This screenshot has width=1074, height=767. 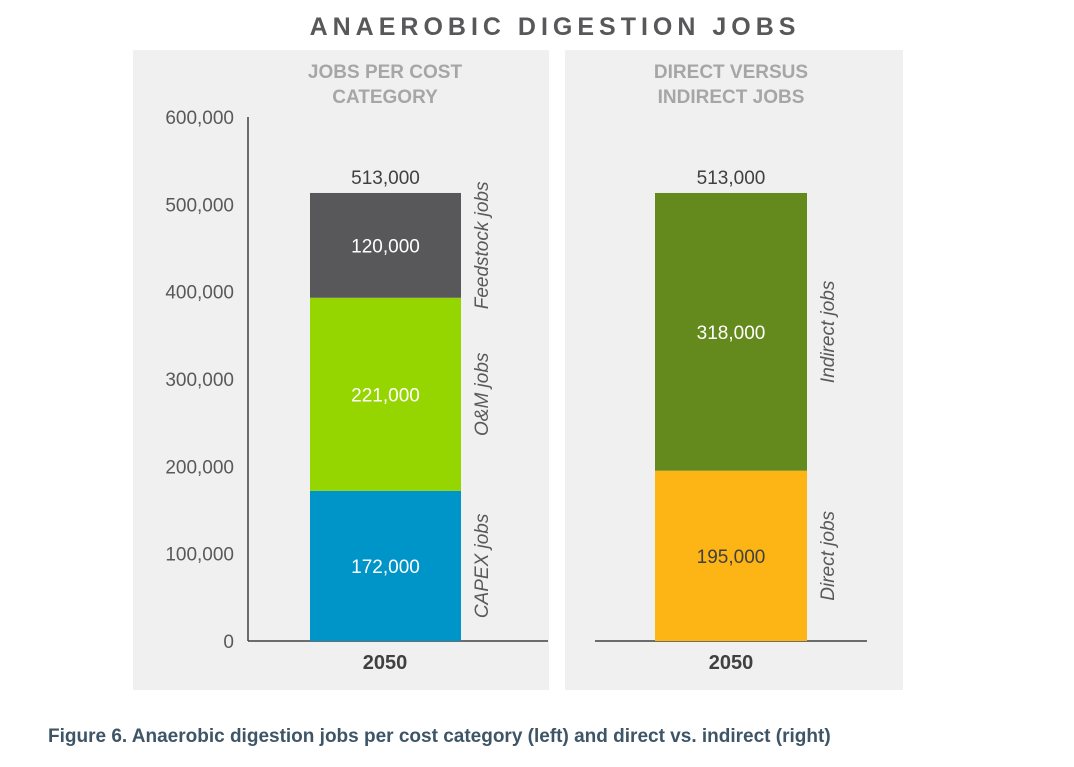 What do you see at coordinates (199, 118) in the screenshot?
I see `y-tick-label: 600,000` at bounding box center [199, 118].